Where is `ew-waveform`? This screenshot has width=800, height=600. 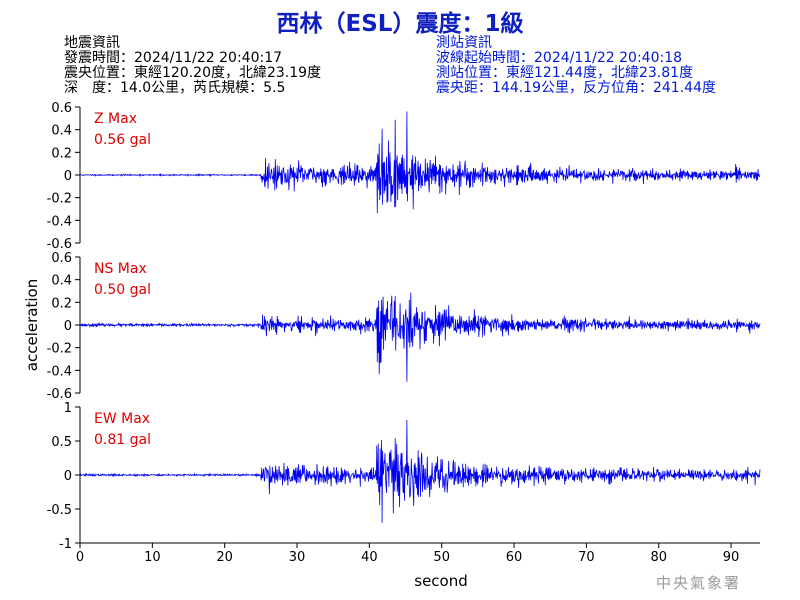 ew-waveform is located at coordinates (420, 471).